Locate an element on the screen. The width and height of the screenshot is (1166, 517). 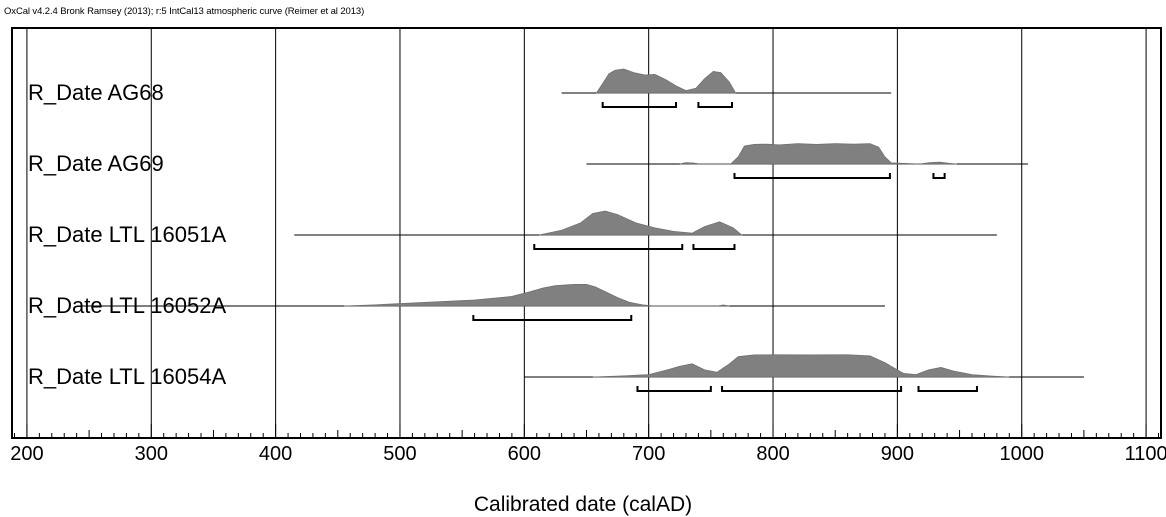
series-label: R_Date AG69 is located at coordinates (96, 163).